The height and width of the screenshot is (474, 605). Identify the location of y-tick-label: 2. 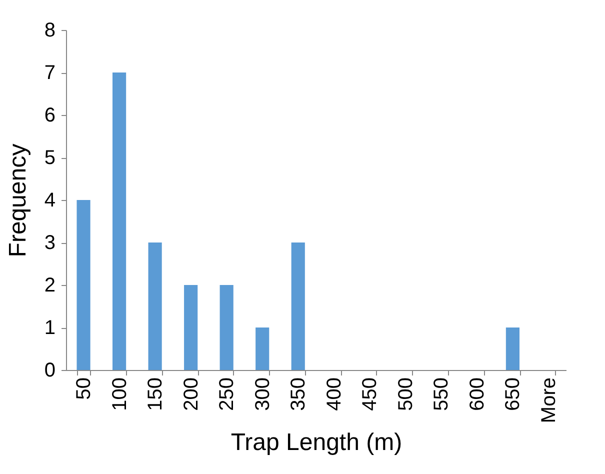
(50, 285).